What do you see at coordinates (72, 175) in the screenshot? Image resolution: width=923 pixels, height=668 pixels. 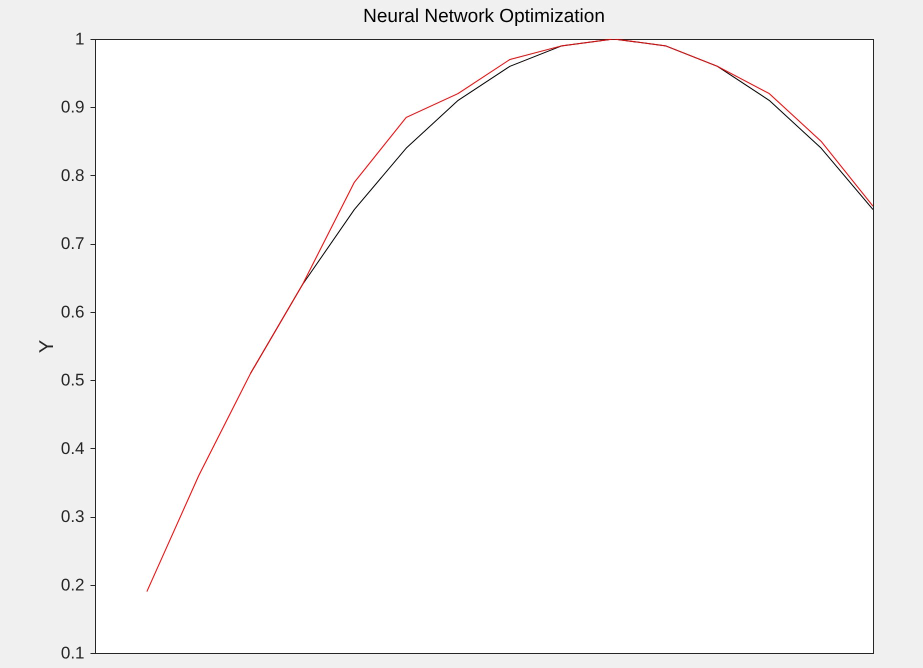 I see `y-tick-label: 0.8` at bounding box center [72, 175].